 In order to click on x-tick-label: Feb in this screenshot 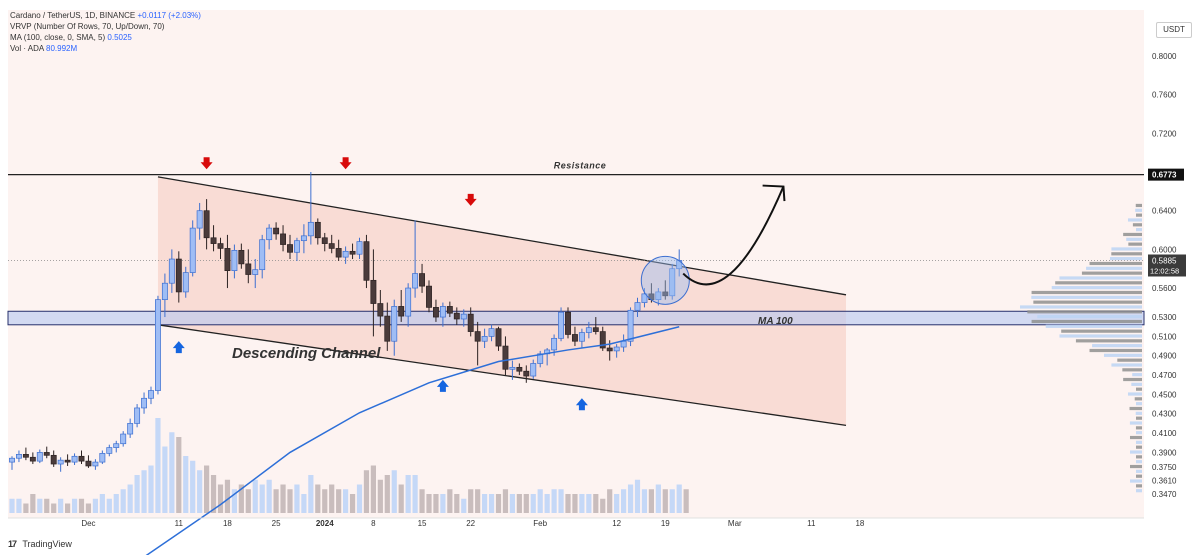, I will do `click(540, 523)`.